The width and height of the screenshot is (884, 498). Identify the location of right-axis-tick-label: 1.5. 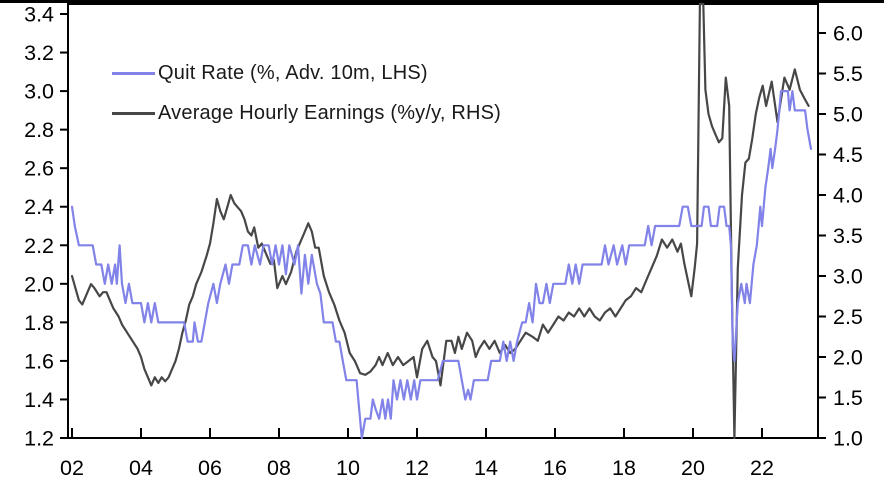
(848, 398).